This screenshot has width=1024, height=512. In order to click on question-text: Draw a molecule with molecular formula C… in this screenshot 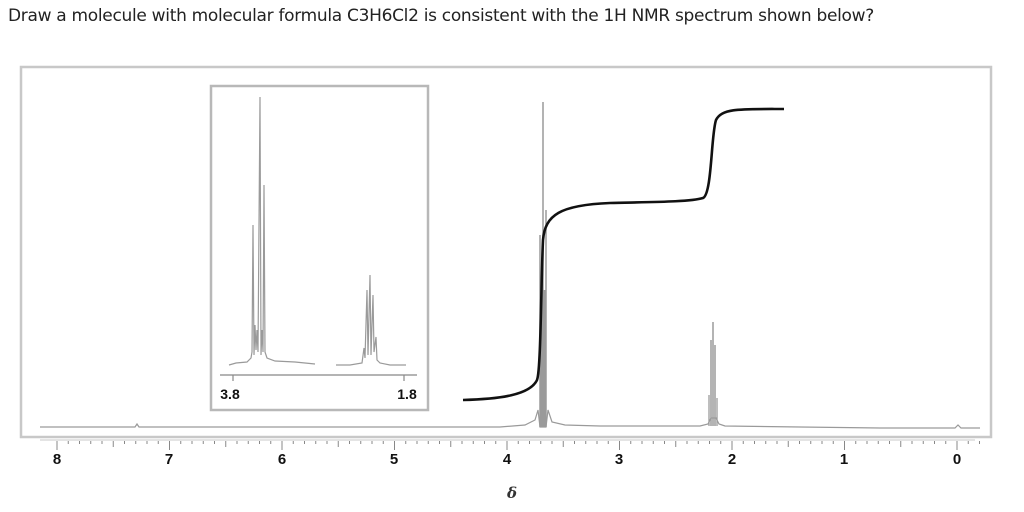, I will do `click(441, 16)`.